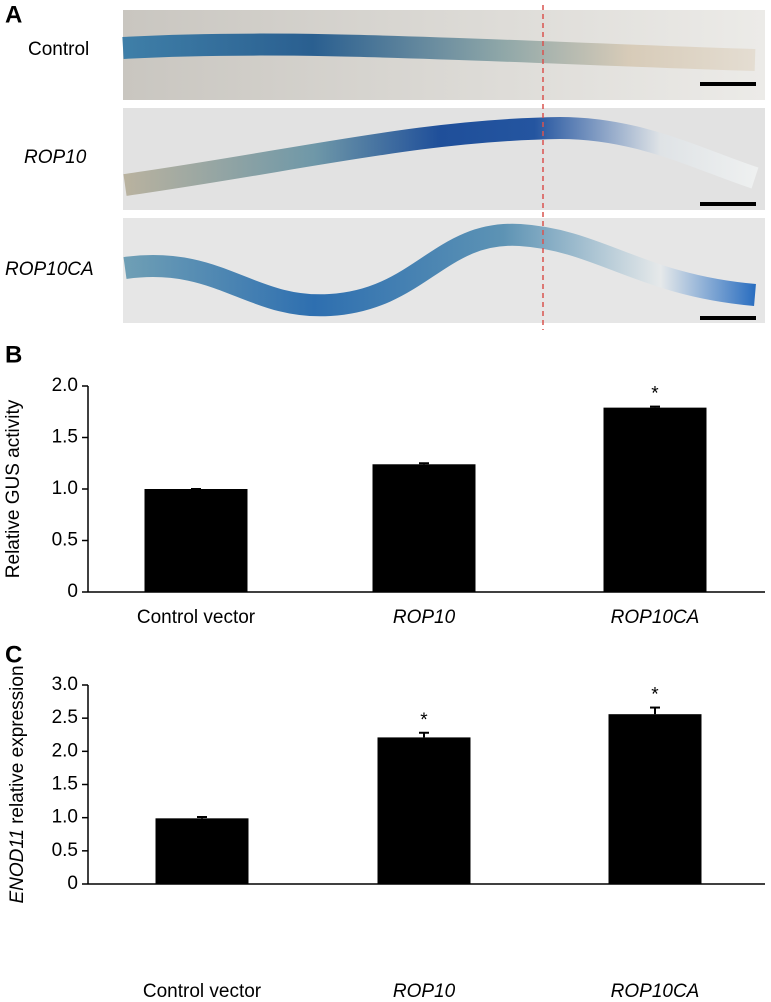 The height and width of the screenshot is (1002, 771). I want to click on y-axis-label: ENOD11 relative expression, so click(17, 784).